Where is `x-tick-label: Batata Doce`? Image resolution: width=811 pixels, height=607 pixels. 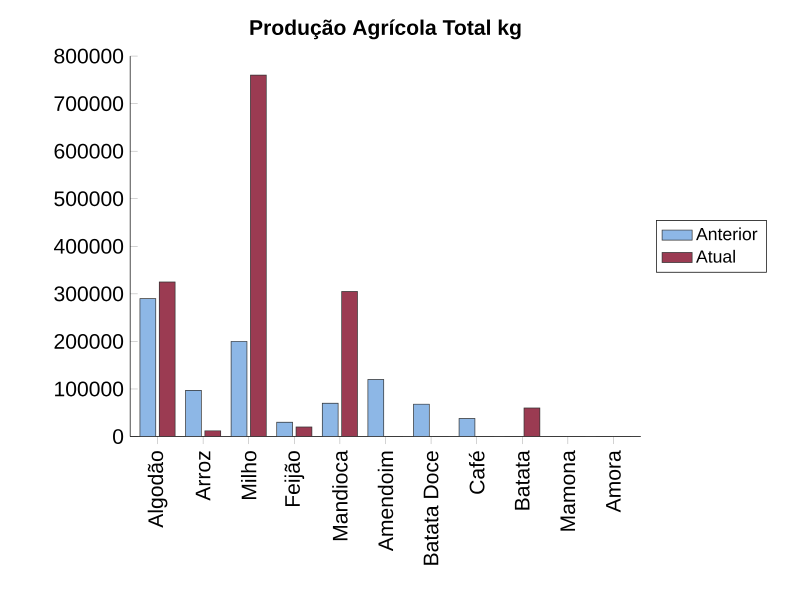 x-tick-label: Batata Doce is located at coordinates (431, 508).